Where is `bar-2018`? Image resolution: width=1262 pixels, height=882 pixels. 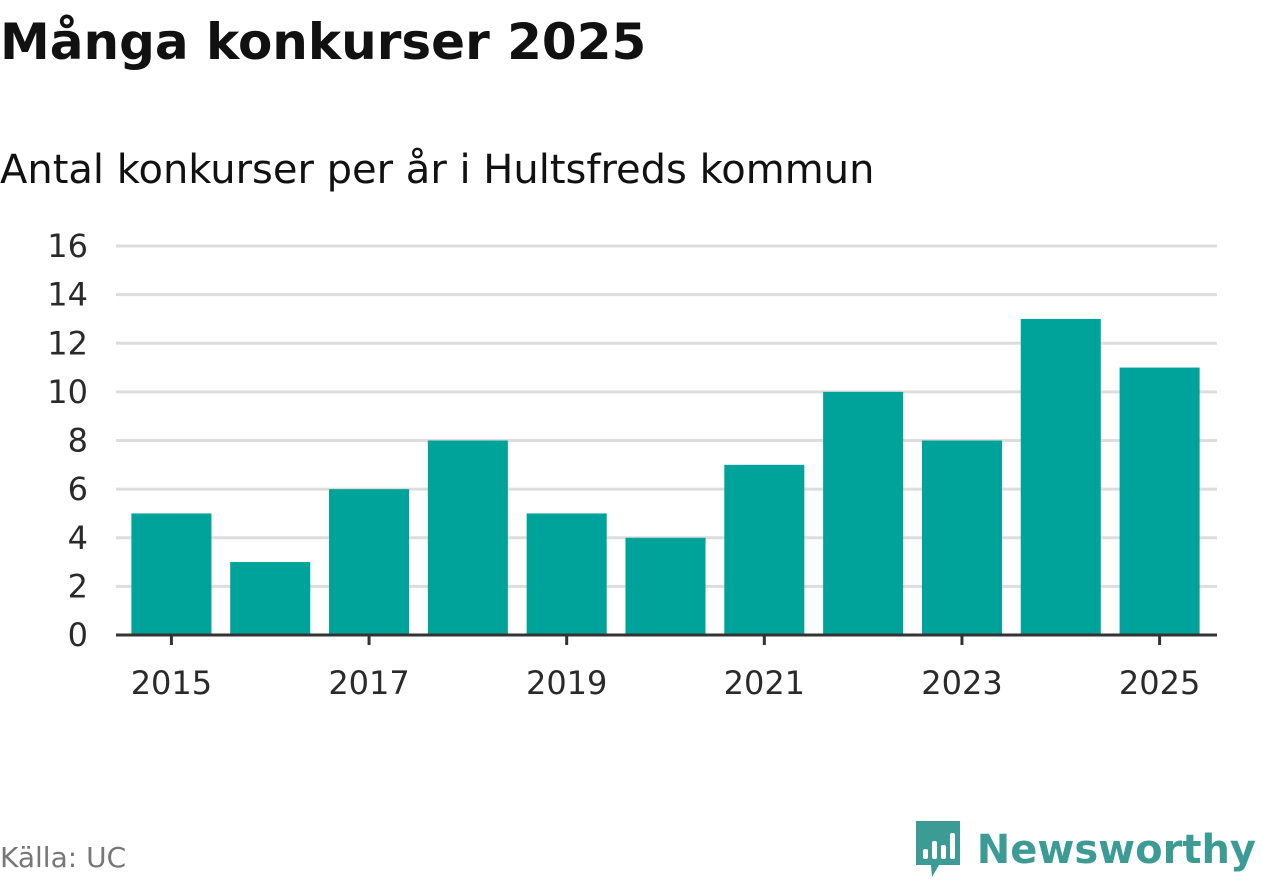
bar-2018 is located at coordinates (467, 537).